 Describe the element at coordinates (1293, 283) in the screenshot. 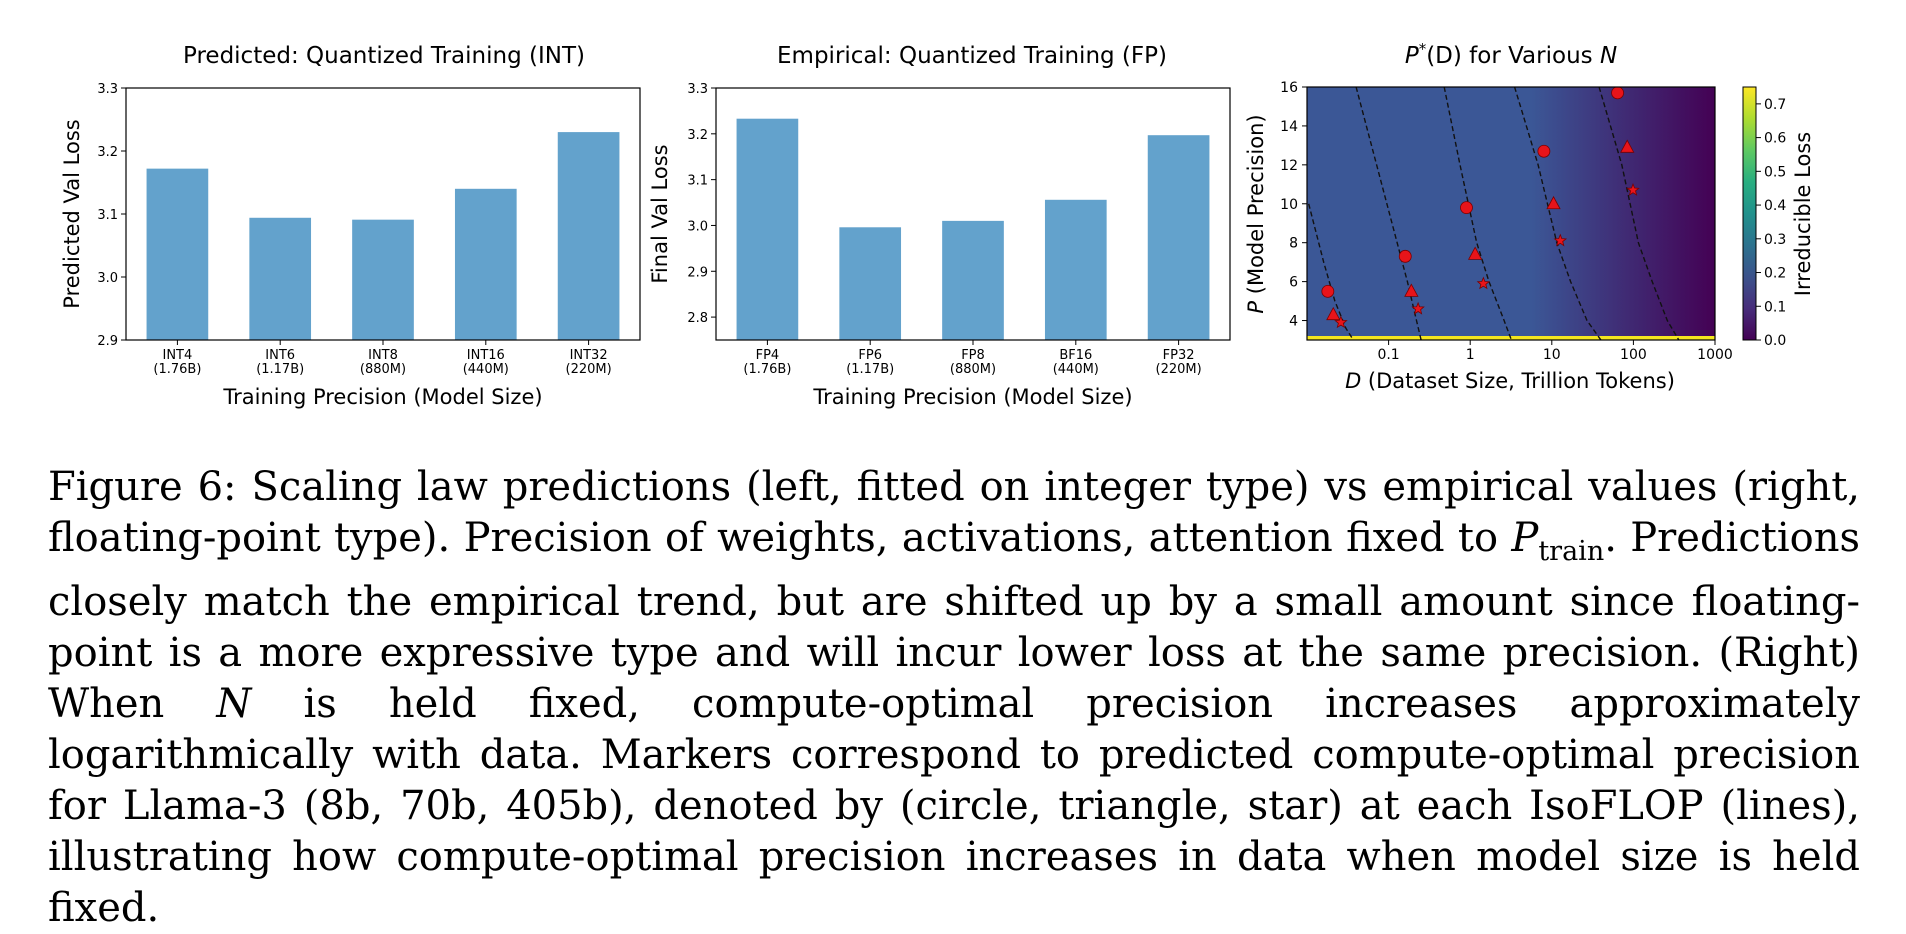

I see `y-tick-label: 6` at that location.